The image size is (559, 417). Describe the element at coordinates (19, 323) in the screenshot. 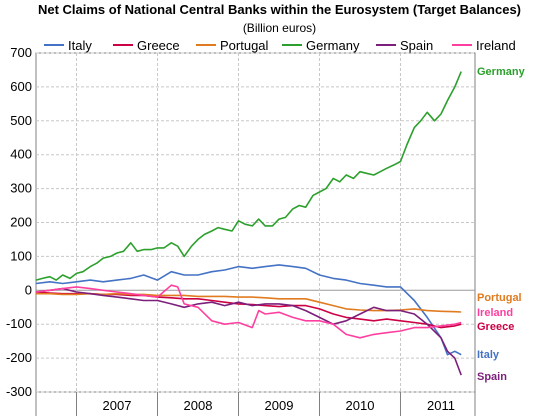

I see `y-tick-label: -100` at that location.